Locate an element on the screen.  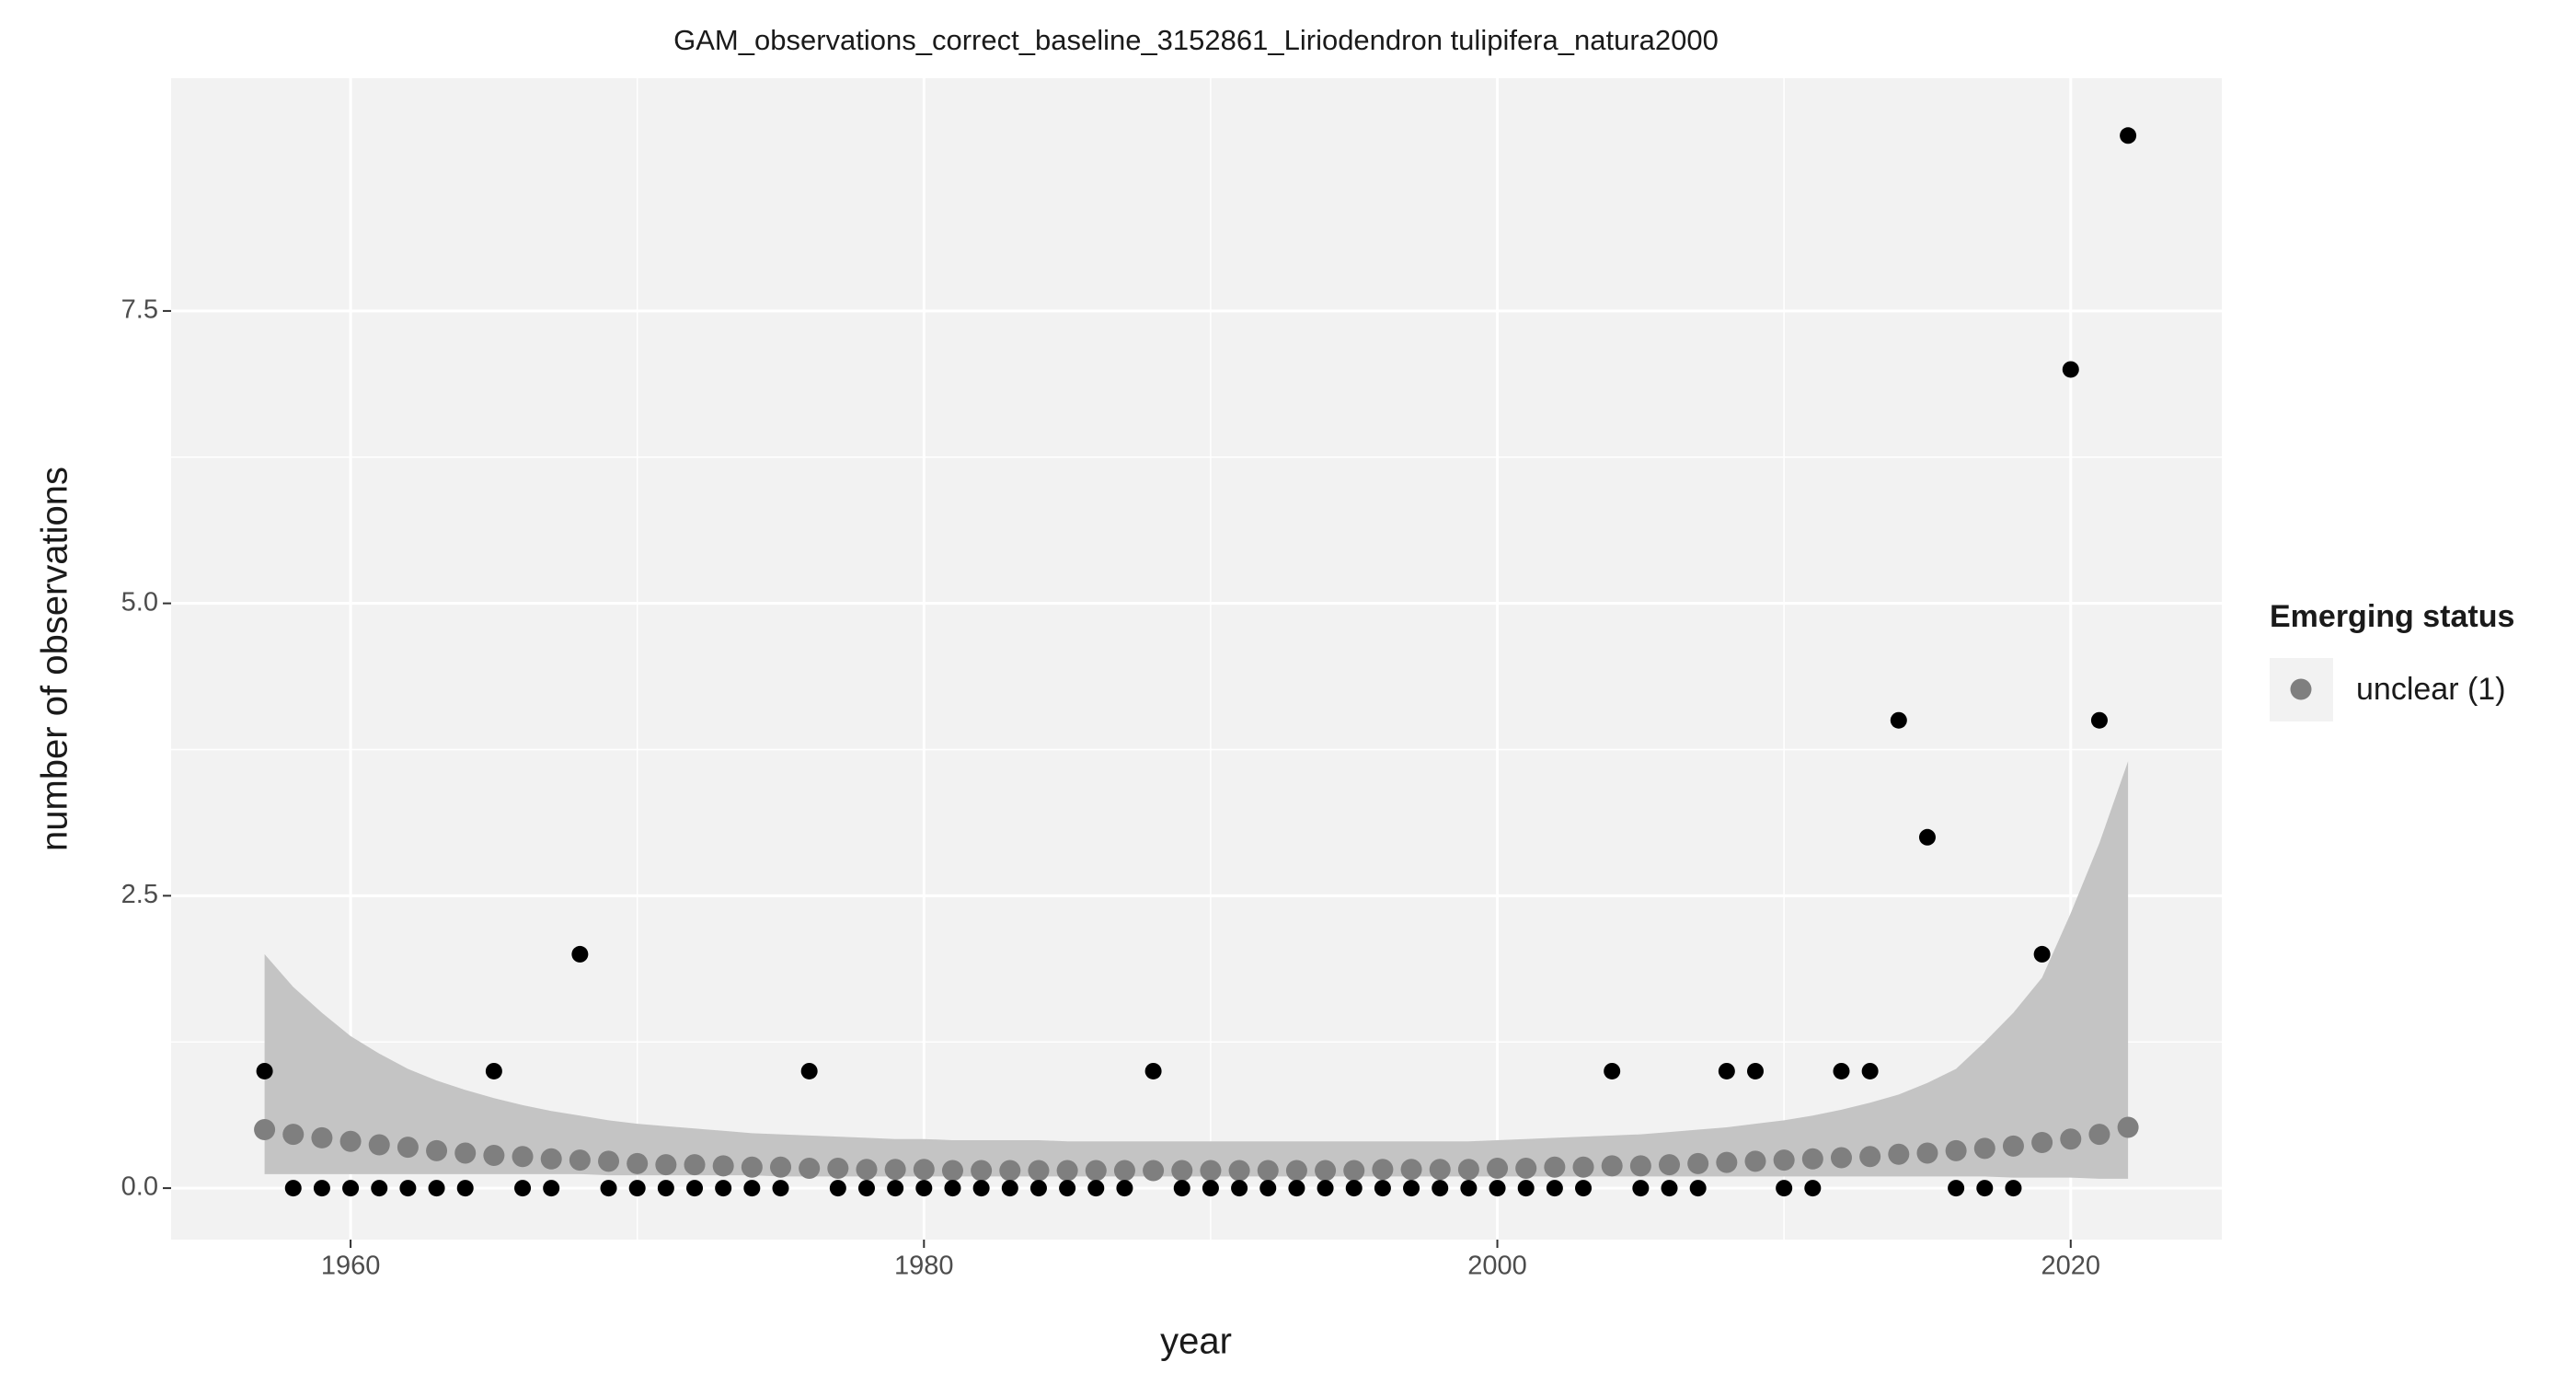
x-axis-title: year is located at coordinates (1196, 1342).